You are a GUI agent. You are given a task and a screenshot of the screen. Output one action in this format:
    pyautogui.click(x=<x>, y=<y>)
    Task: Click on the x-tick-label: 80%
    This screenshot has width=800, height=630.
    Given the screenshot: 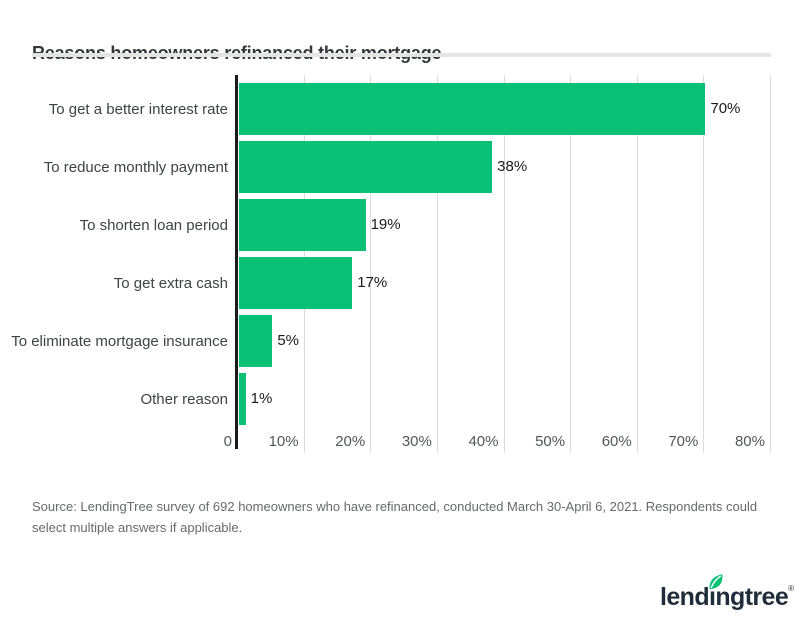 What is the action you would take?
    pyautogui.click(x=749, y=441)
    